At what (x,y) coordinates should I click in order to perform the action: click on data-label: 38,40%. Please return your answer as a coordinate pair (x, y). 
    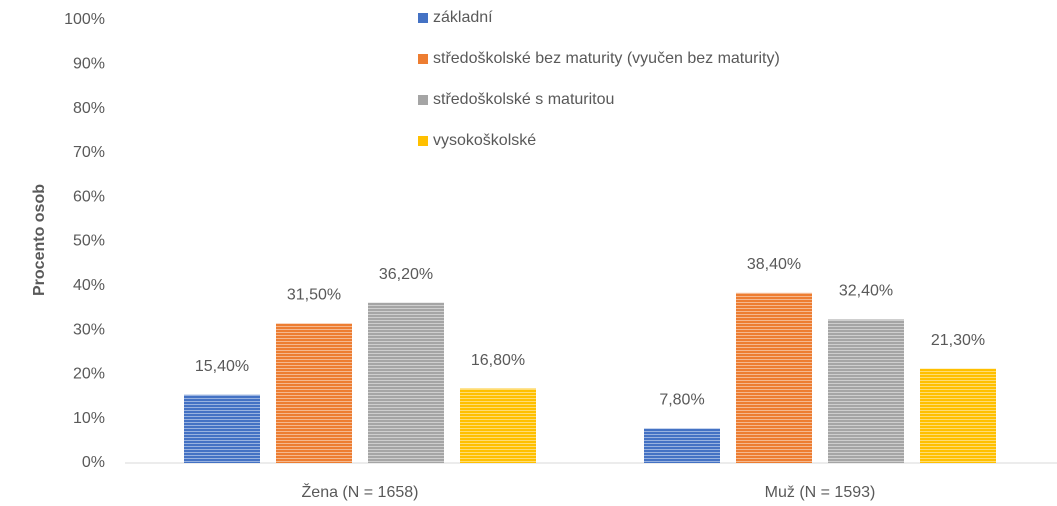
    Looking at the image, I should click on (774, 264).